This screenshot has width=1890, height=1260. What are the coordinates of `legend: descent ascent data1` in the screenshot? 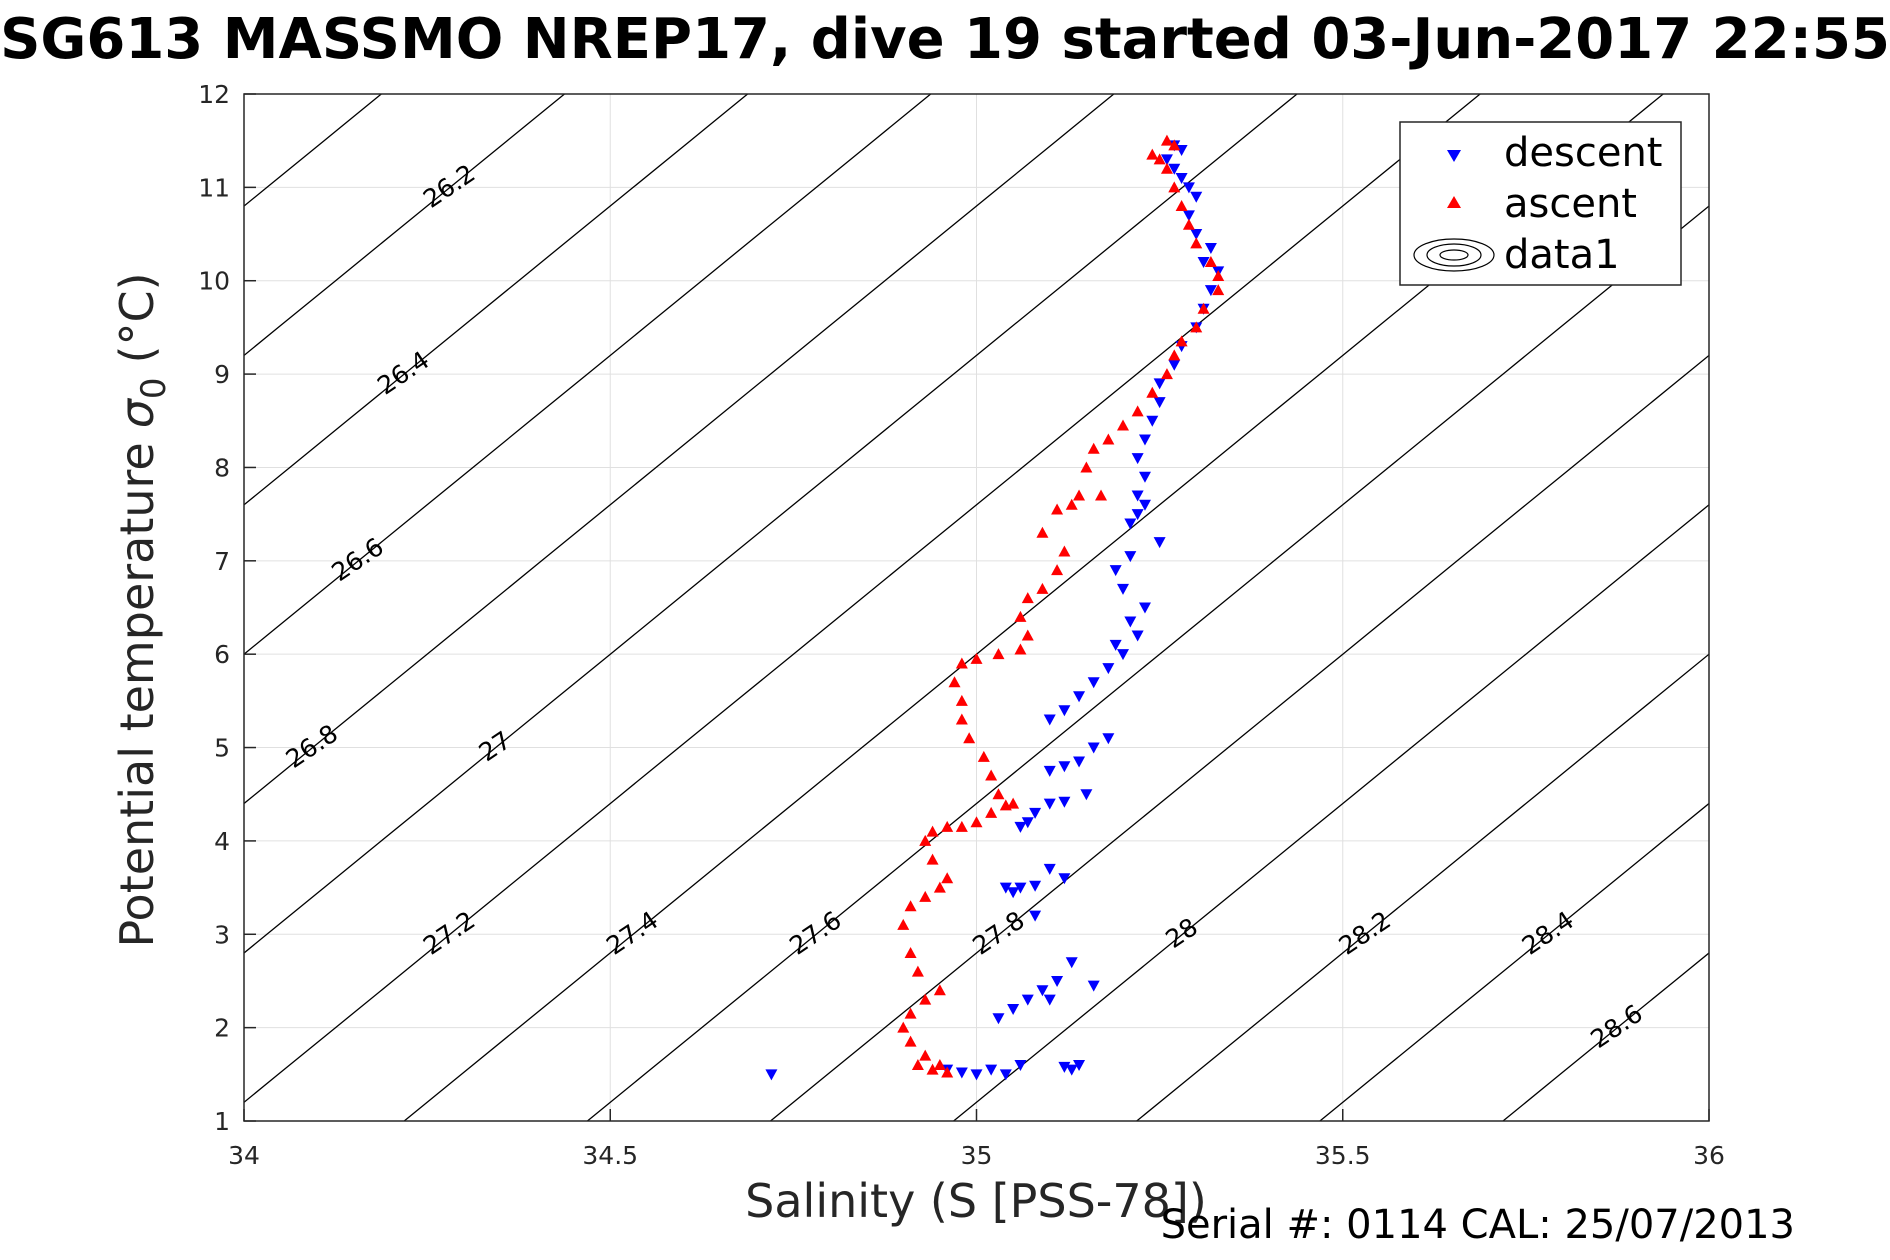 It's located at (1540, 203).